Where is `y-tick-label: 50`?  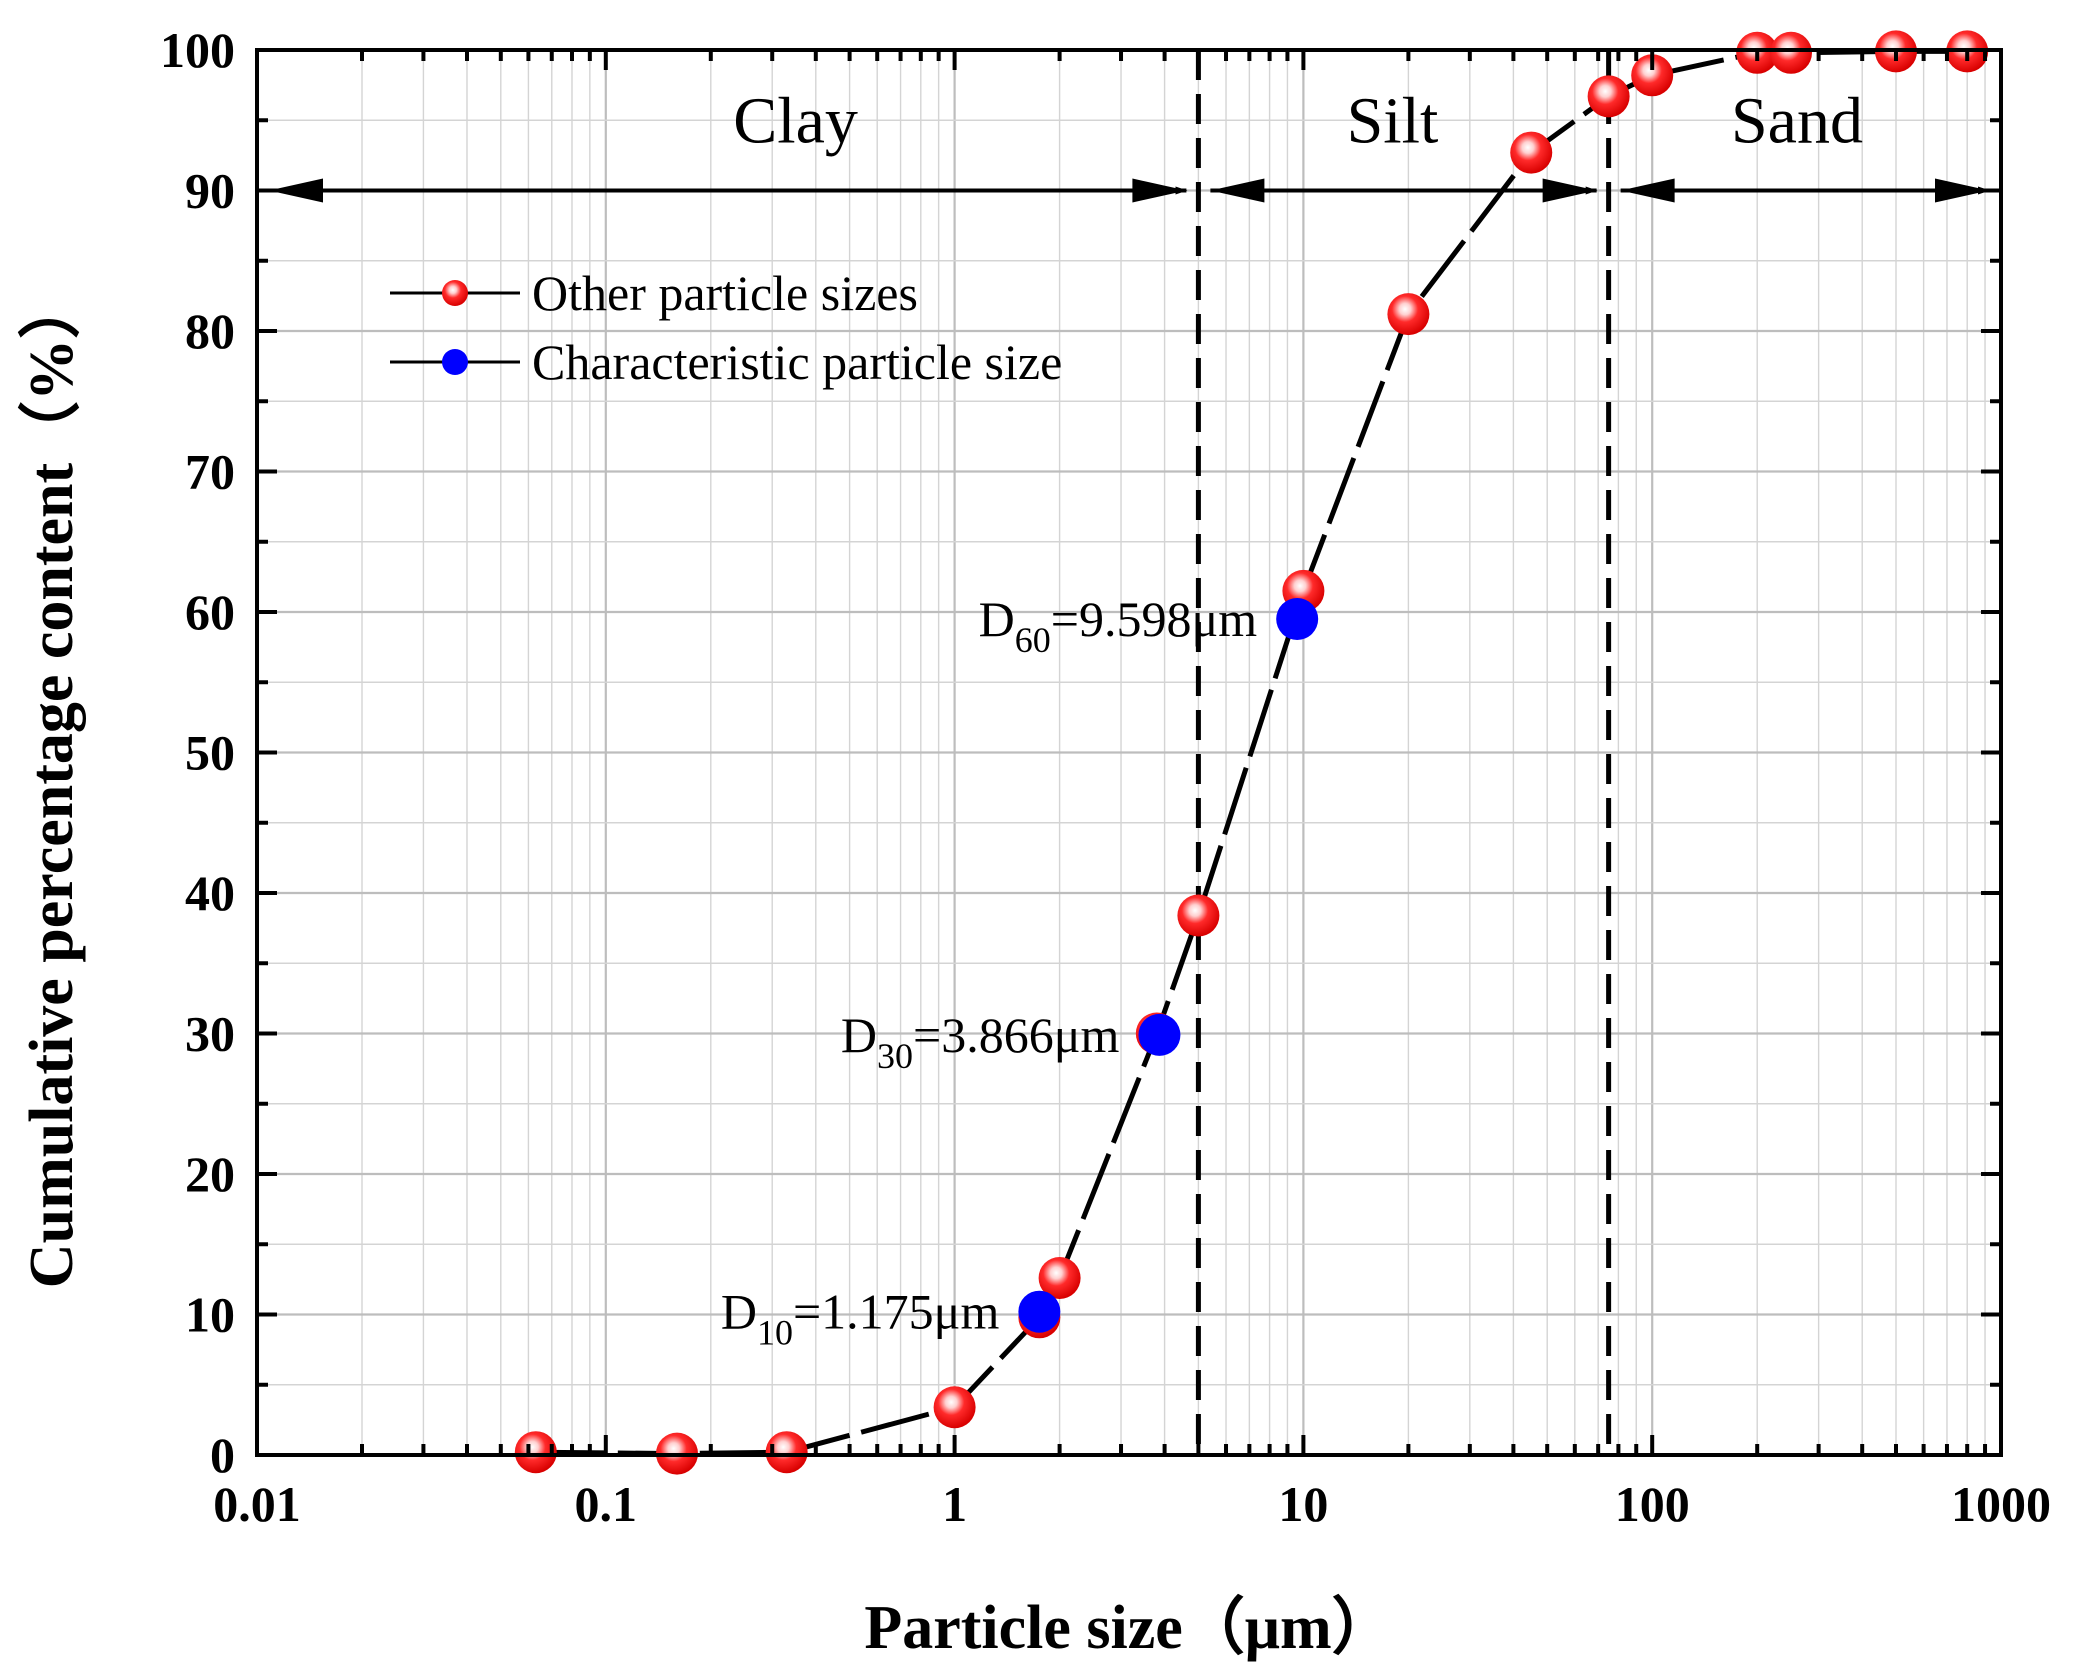 y-tick-label: 50 is located at coordinates (210, 753).